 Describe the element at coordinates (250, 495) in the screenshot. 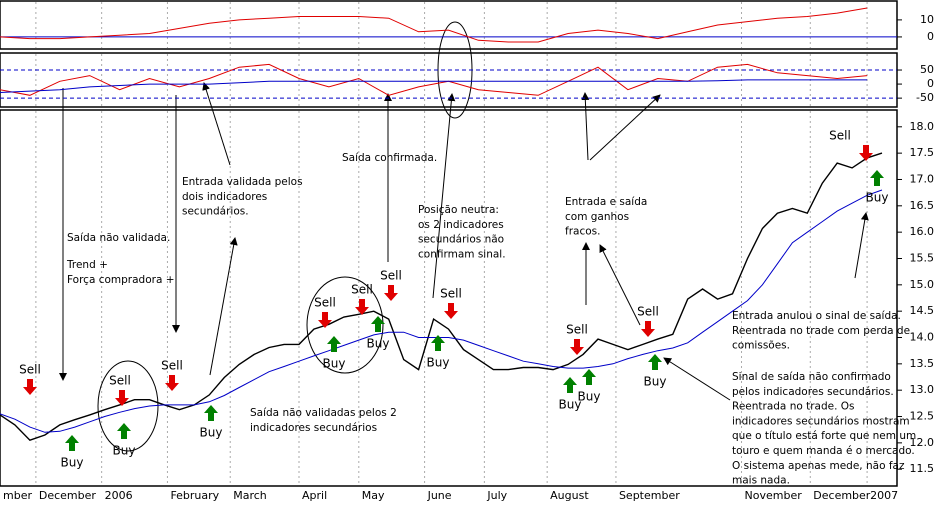

I see `x-tick-label: March` at that location.